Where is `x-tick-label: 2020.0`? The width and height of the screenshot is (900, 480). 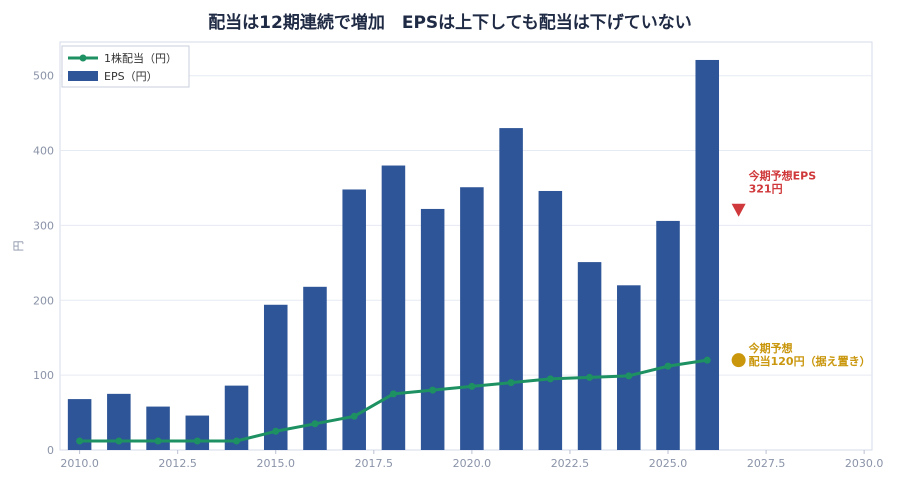
x-tick-label: 2020.0 is located at coordinates (472, 463).